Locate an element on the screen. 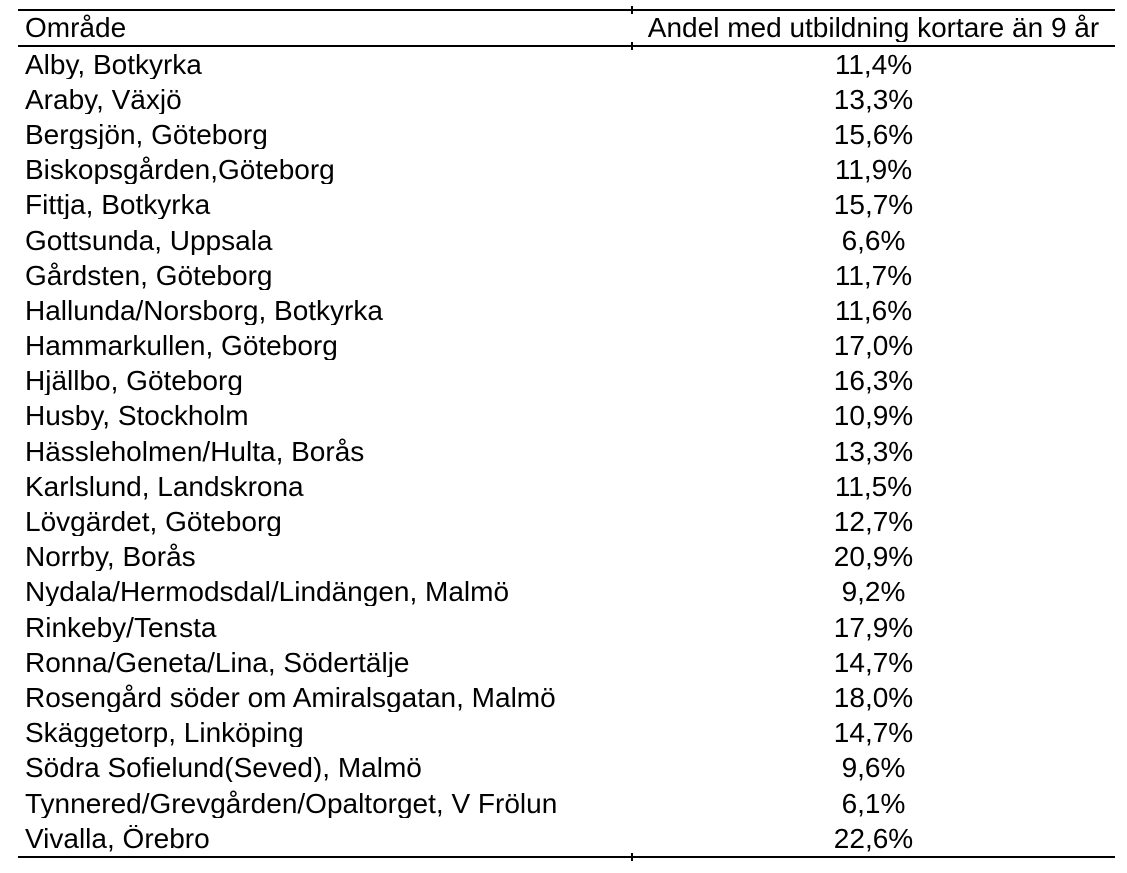 This screenshot has width=1127, height=873. area-cell: Hallunda/Norsborg, Botkyrka is located at coordinates (204, 310).